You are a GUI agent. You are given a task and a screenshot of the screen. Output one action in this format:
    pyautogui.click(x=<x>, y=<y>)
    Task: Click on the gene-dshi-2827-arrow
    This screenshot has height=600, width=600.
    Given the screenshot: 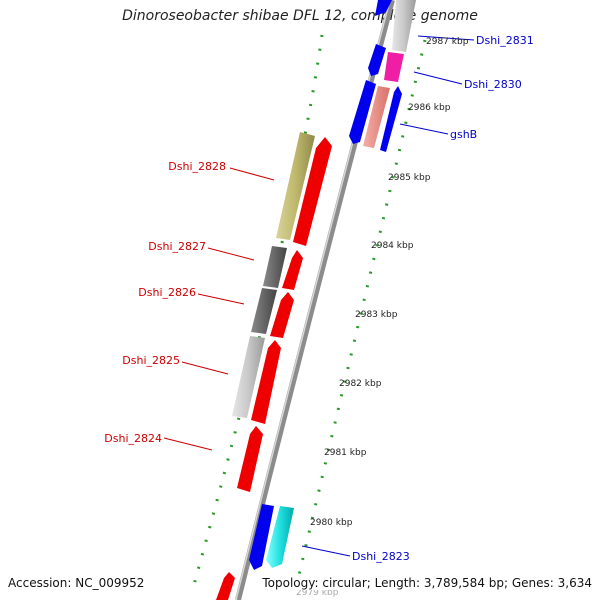 What is the action you would take?
    pyautogui.click(x=292, y=270)
    